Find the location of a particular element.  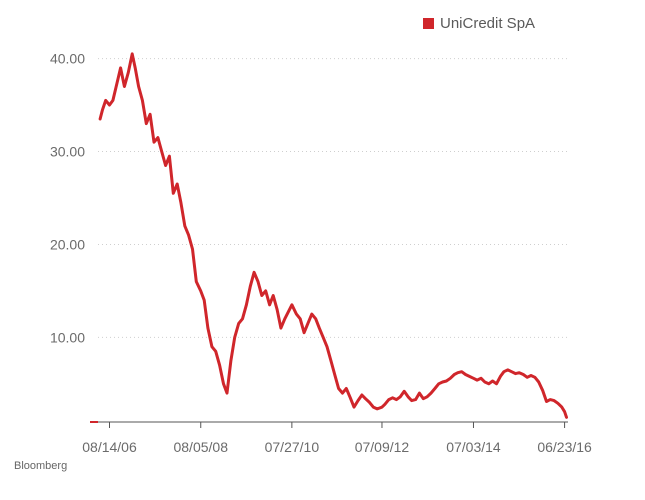

x-tick-label: 07/09/12 is located at coordinates (382, 447).